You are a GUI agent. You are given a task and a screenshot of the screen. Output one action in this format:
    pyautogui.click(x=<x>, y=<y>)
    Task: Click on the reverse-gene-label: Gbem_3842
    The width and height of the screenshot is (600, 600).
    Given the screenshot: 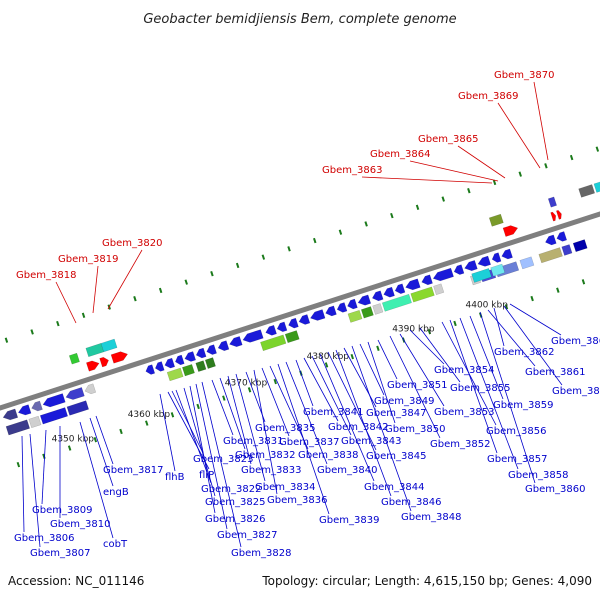 What is the action you would take?
    pyautogui.click(x=358, y=427)
    